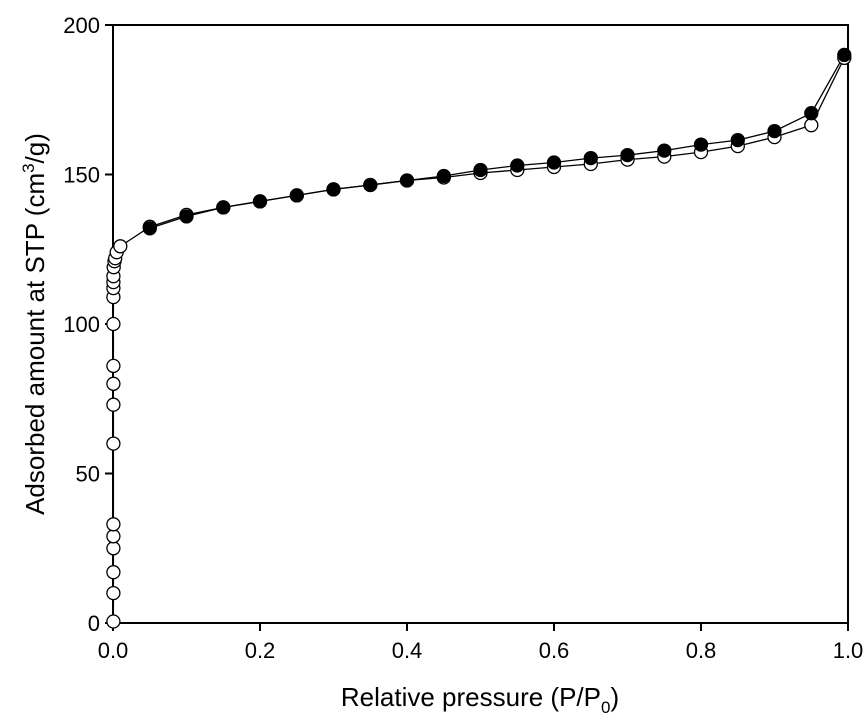 The width and height of the screenshot is (868, 717). I want to click on y-tick-label: 150, so click(81, 175).